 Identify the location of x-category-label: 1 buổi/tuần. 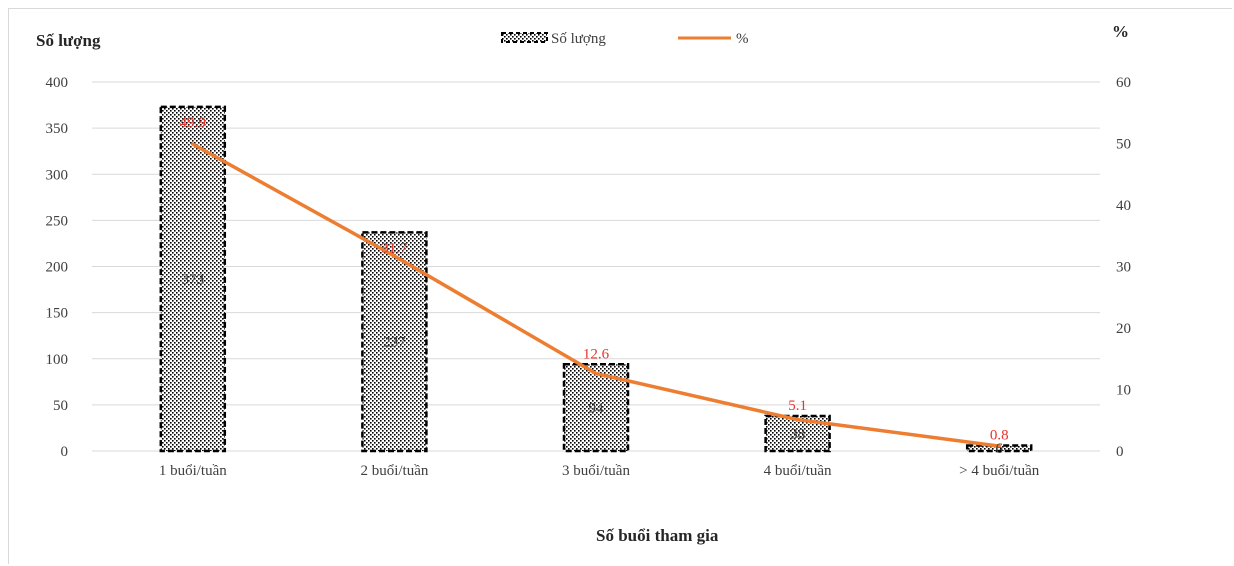
(193, 471).